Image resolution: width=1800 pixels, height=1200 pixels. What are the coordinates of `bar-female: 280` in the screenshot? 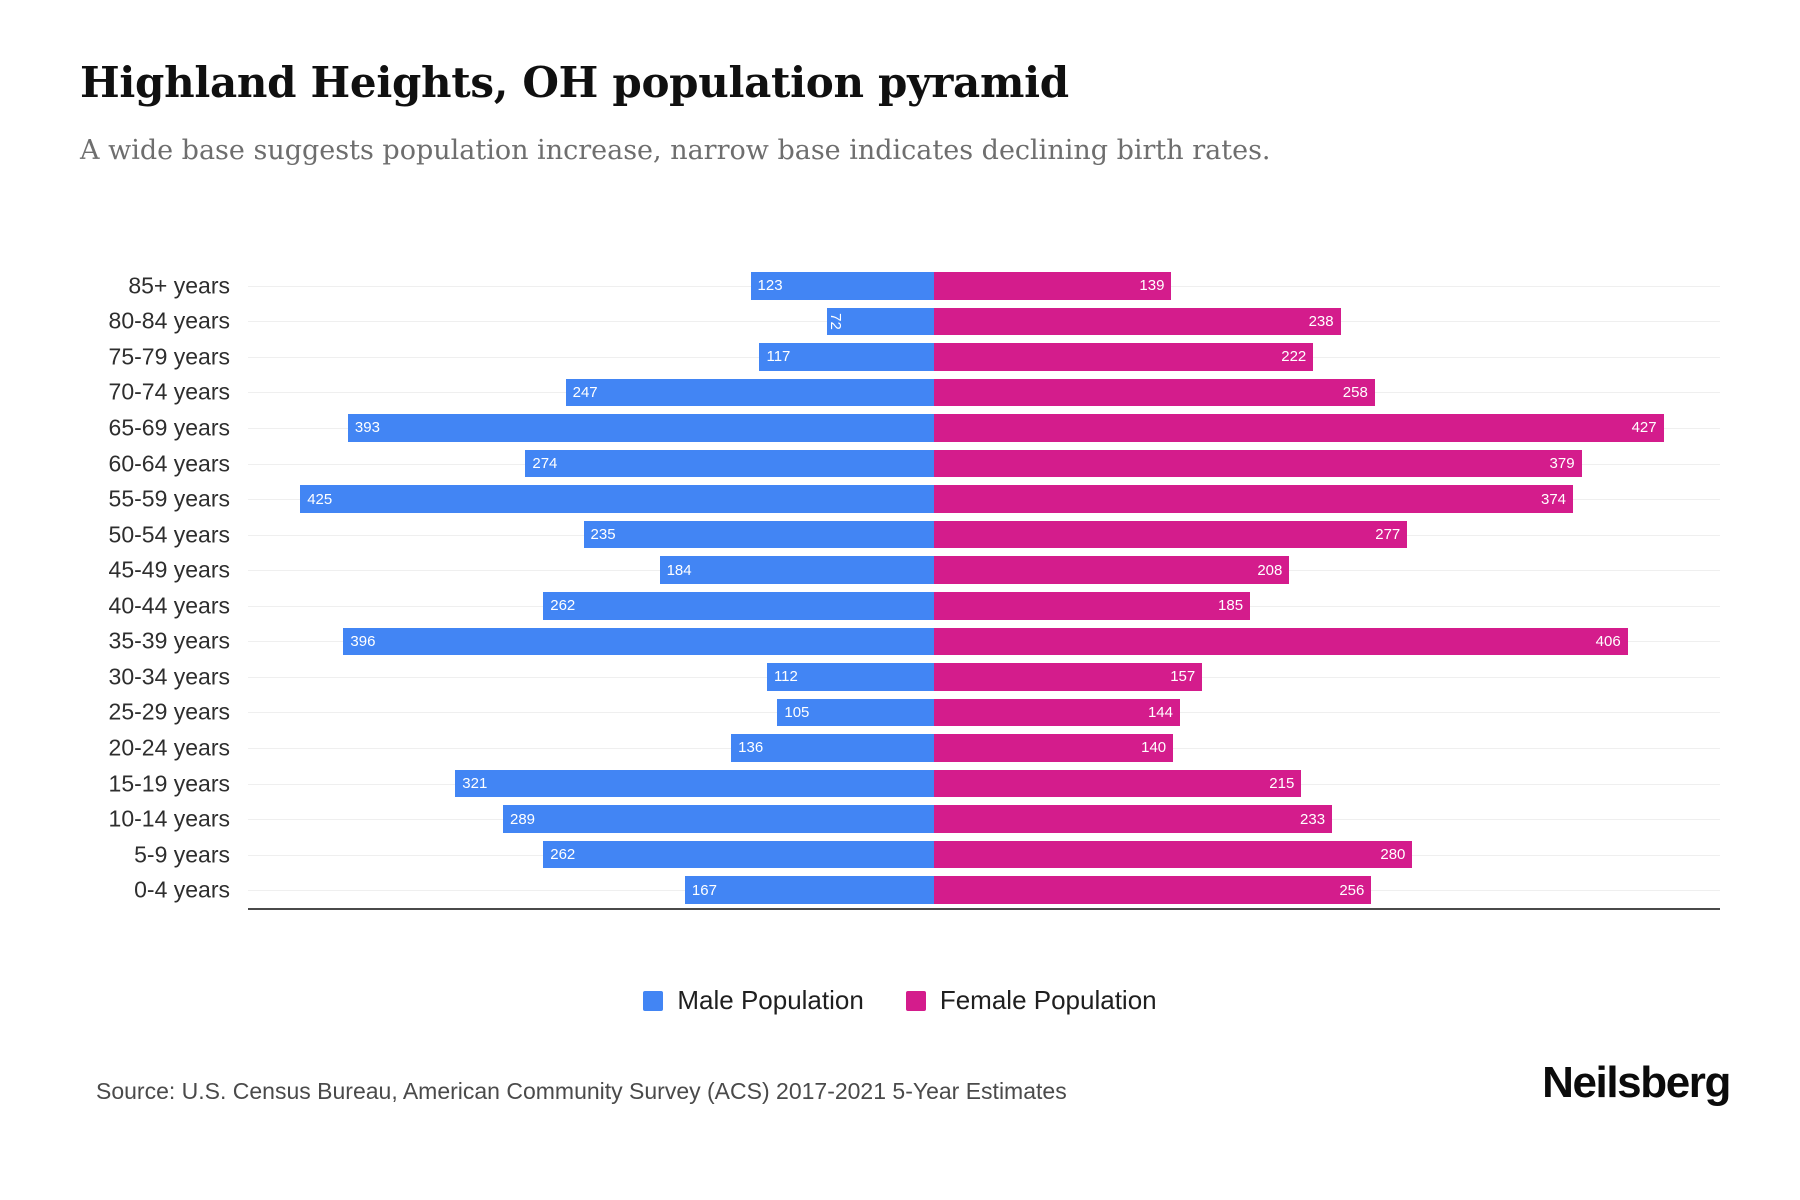 It's located at (1173, 854).